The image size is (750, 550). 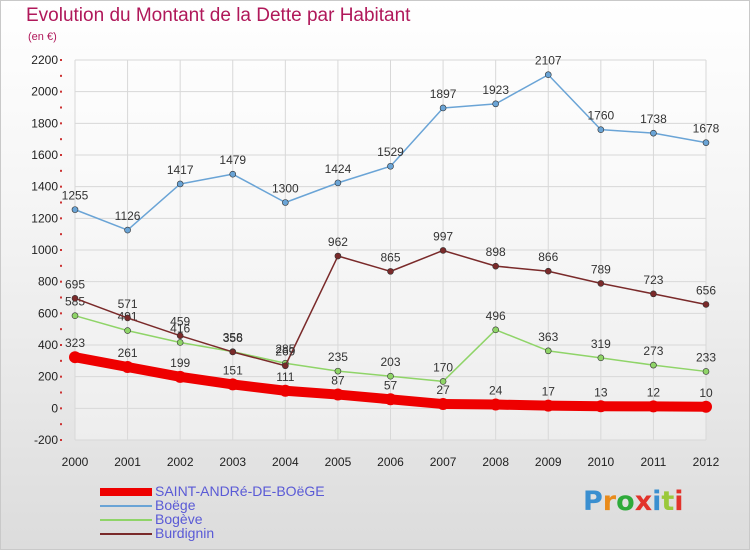 What do you see at coordinates (653, 351) in the screenshot?
I see `data-label: 273` at bounding box center [653, 351].